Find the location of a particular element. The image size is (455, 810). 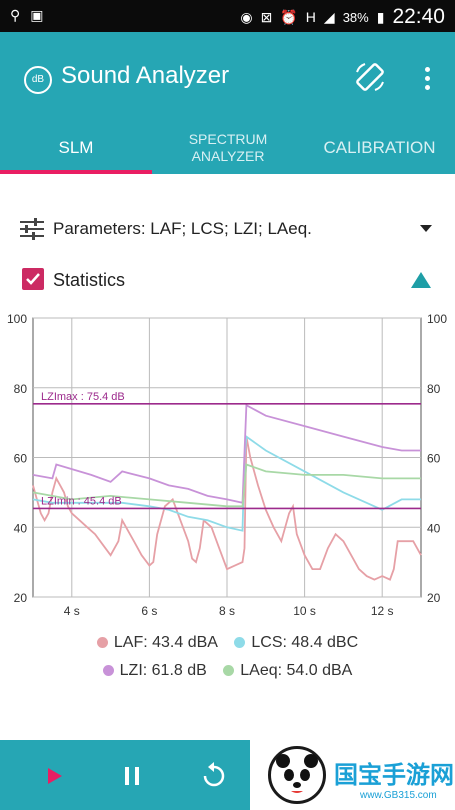

x-tick-label: 12 s is located at coordinates (382, 611).